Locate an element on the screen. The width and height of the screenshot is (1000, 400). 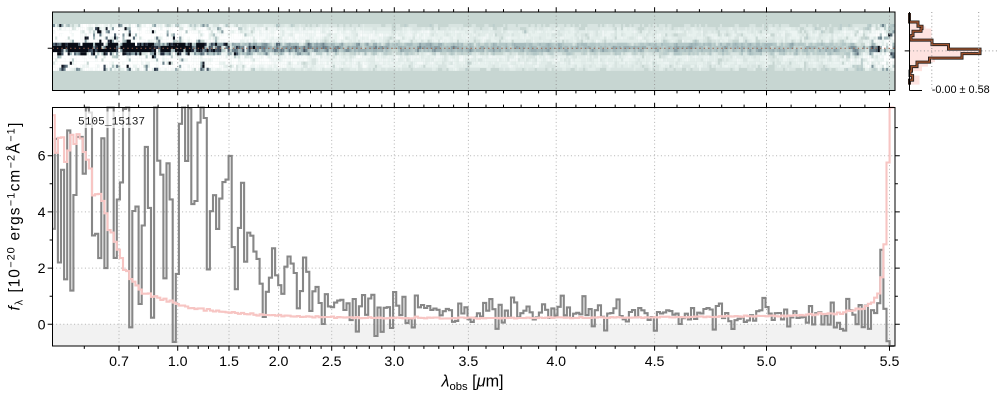
svg-text: 5.5 is located at coordinates (890, 362).